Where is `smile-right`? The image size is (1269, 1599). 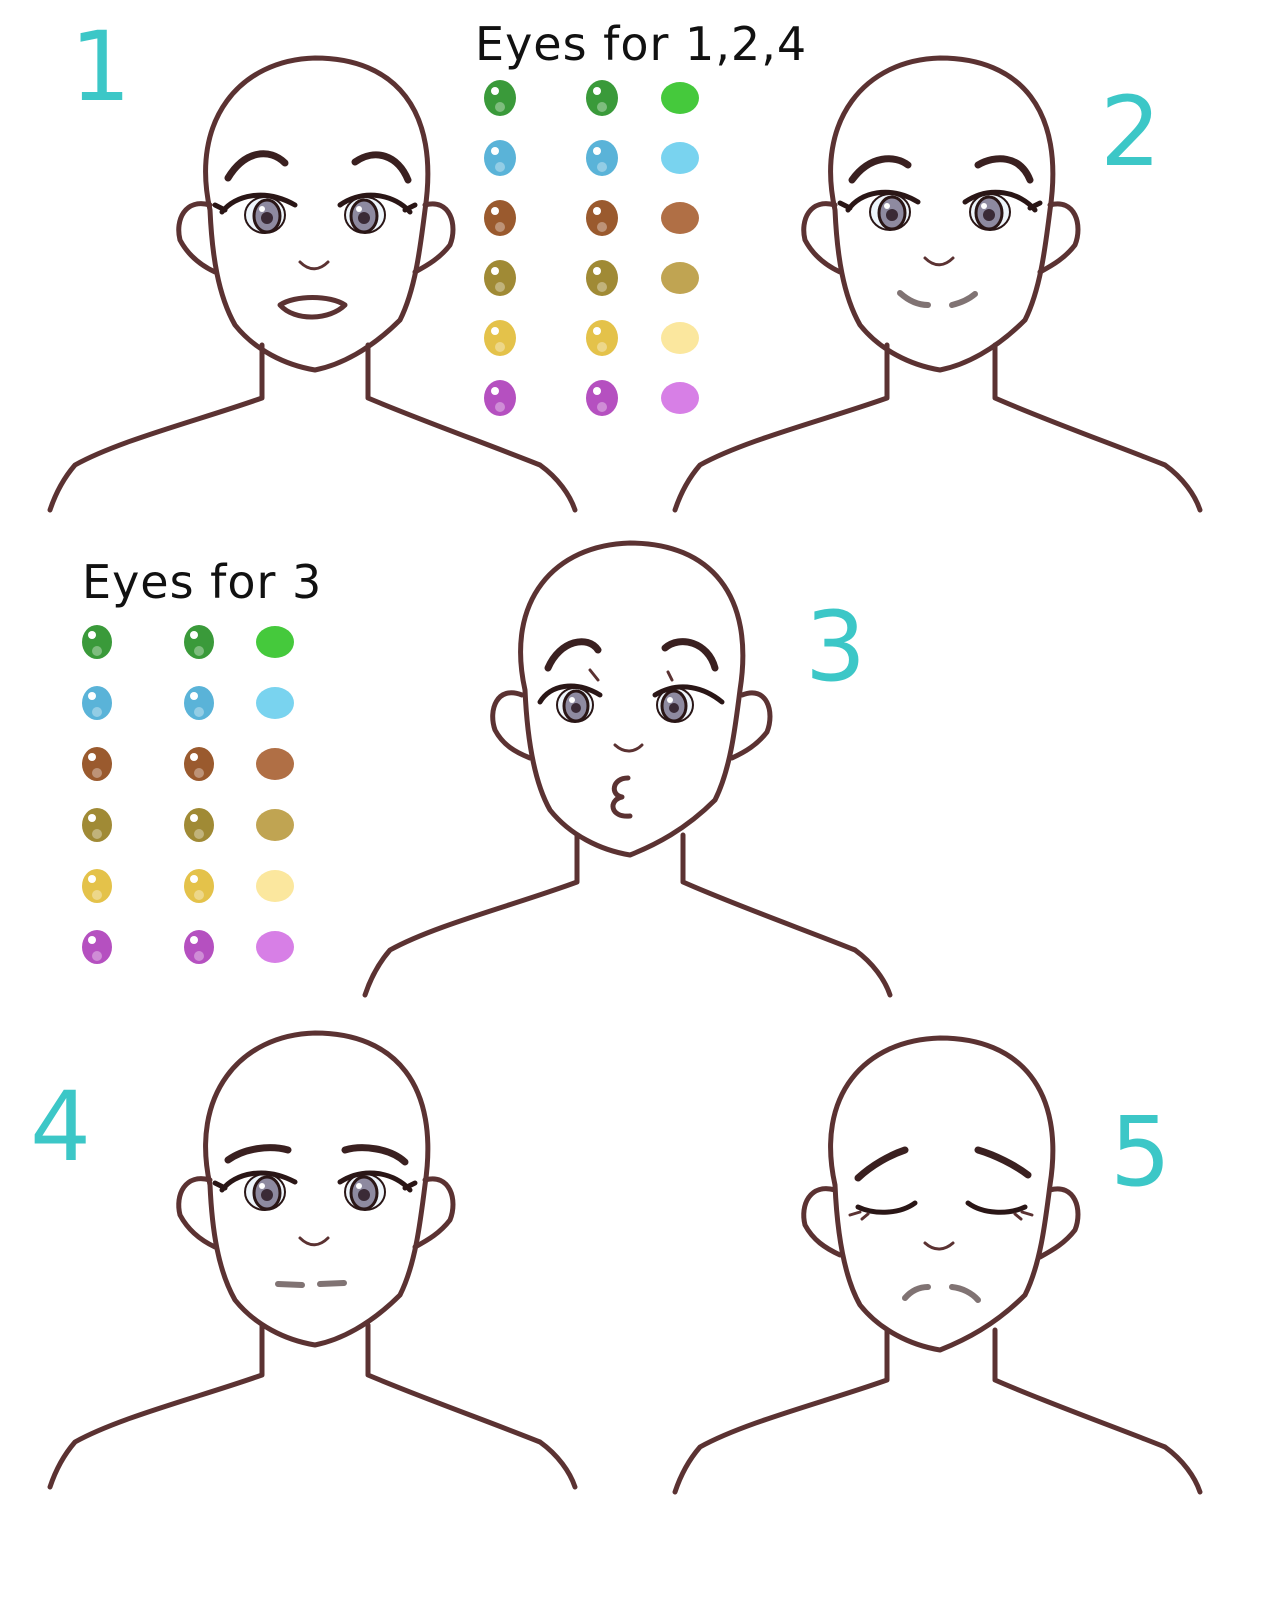
smile-right is located at coordinates (963, 299).